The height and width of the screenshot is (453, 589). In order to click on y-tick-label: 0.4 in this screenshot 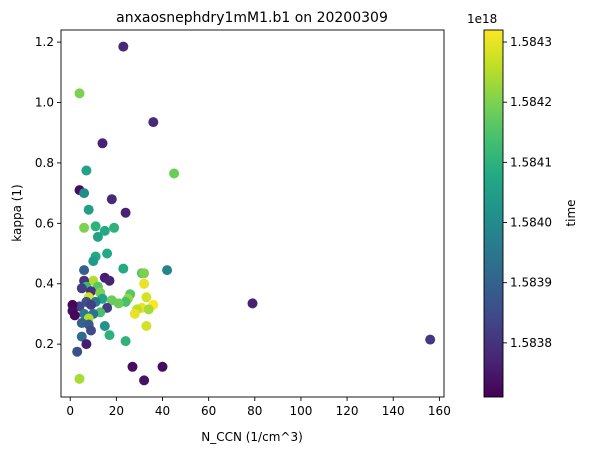, I will do `click(44, 284)`.